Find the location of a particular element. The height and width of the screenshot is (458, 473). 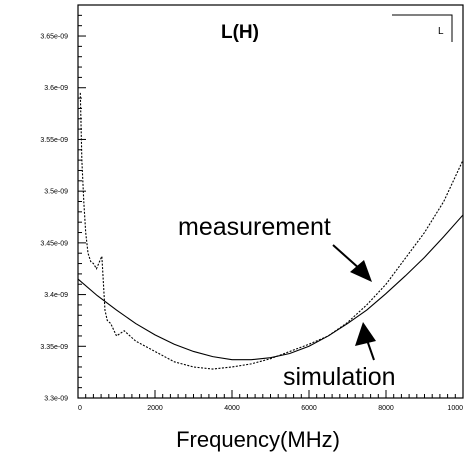

x-tick-label: 2000 is located at coordinates (155, 408).